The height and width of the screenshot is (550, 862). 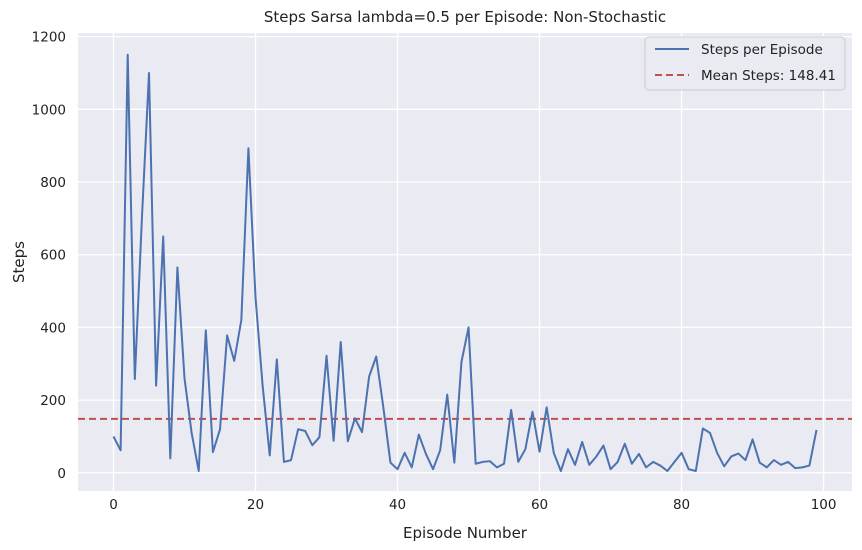 I want to click on y-tick-labels: 0 200 400 600 800 1000 1200, so click(x=49, y=256).